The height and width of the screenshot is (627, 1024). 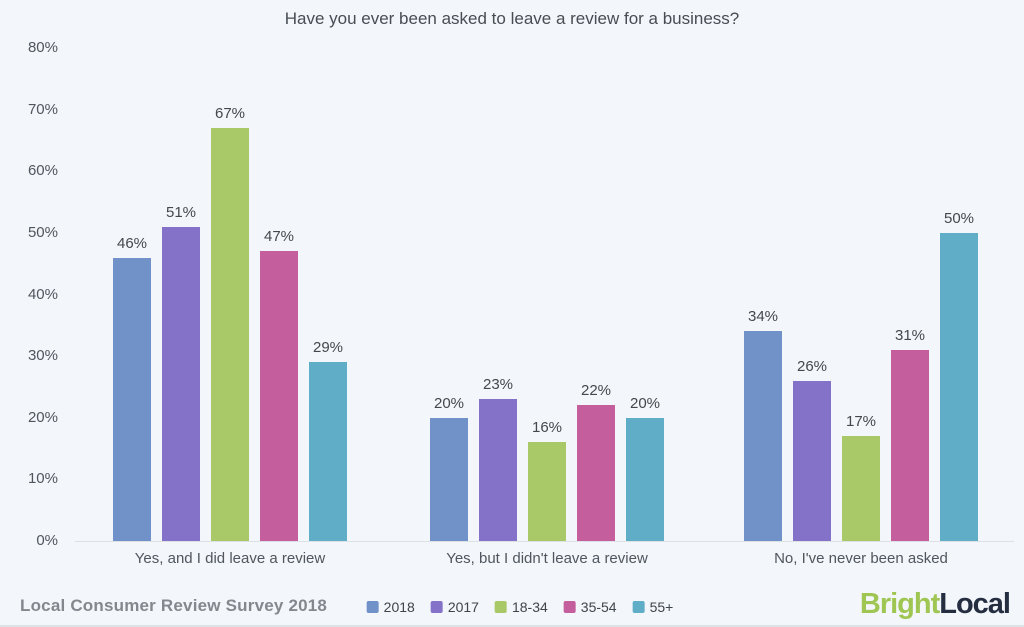 I want to click on bar-value-label: 23%, so click(x=498, y=385).